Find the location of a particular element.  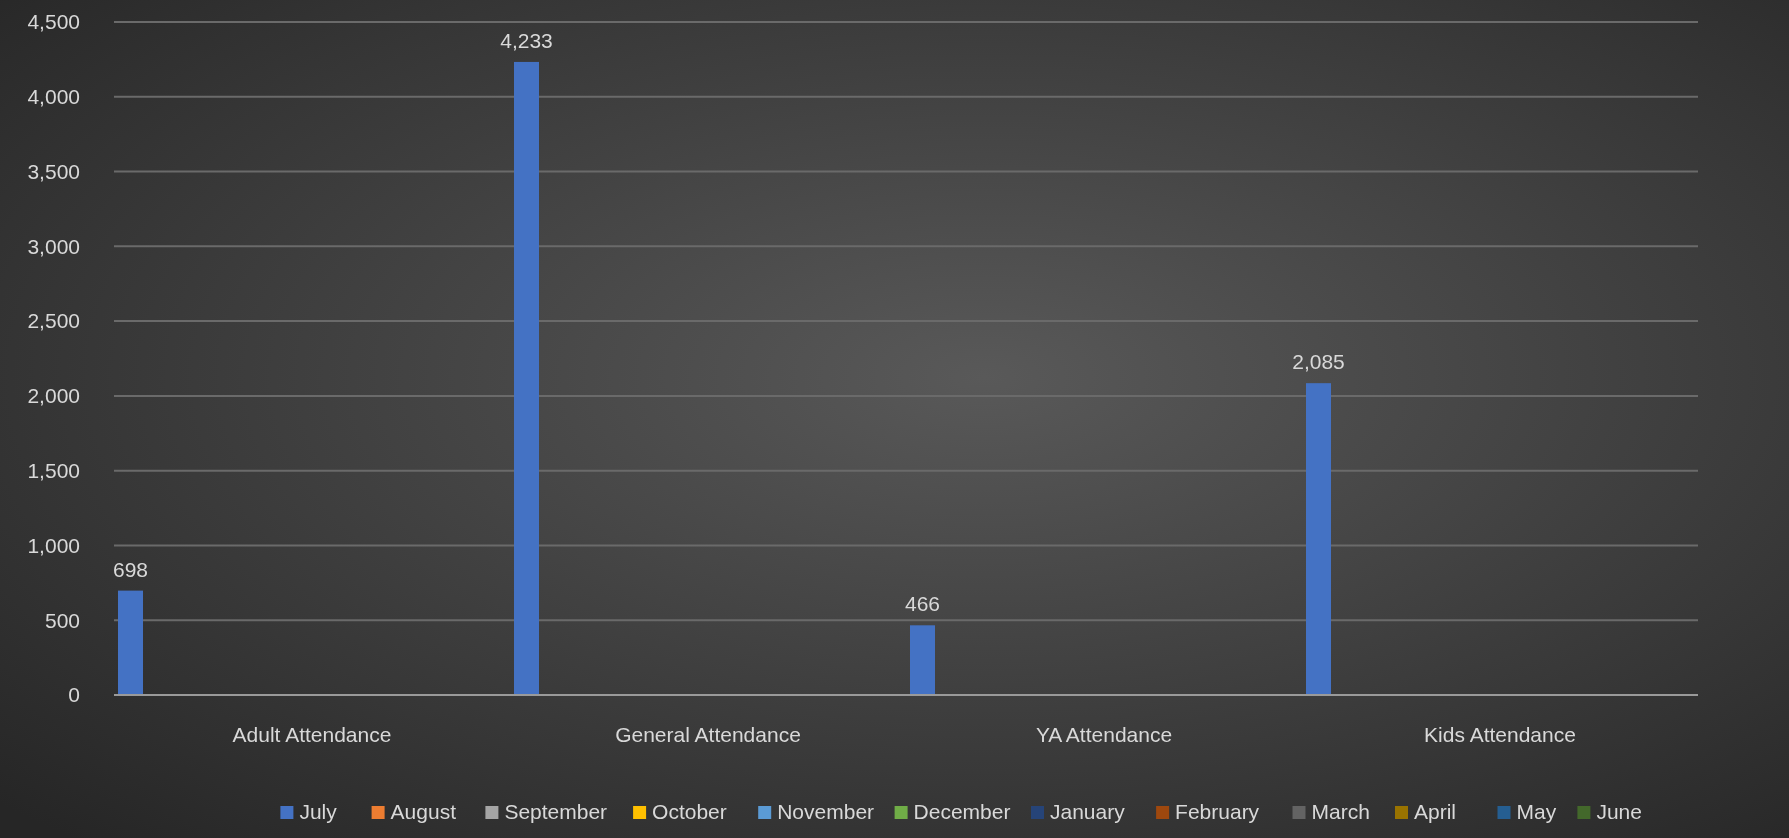

data-label: 4,233 is located at coordinates (526, 40).